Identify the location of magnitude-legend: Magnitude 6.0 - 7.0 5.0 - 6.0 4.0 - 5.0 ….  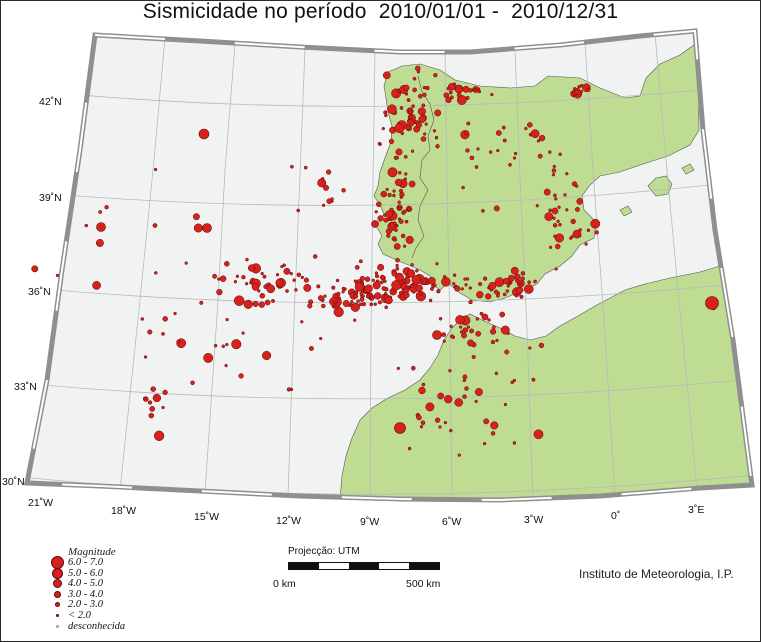
(113, 589).